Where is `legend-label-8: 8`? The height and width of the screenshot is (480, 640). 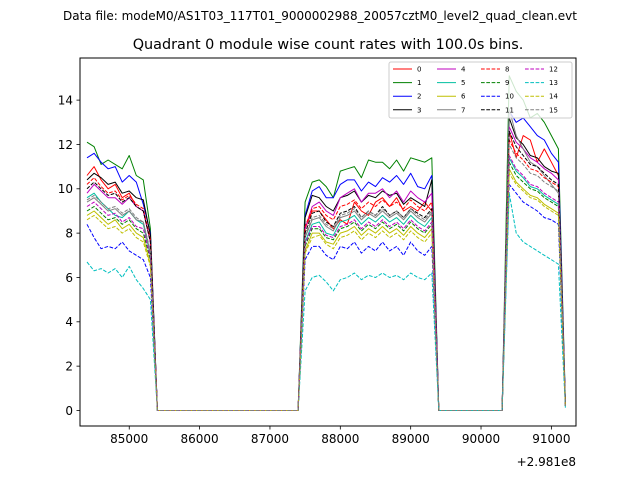 legend-label-8: 8 is located at coordinates (507, 70).